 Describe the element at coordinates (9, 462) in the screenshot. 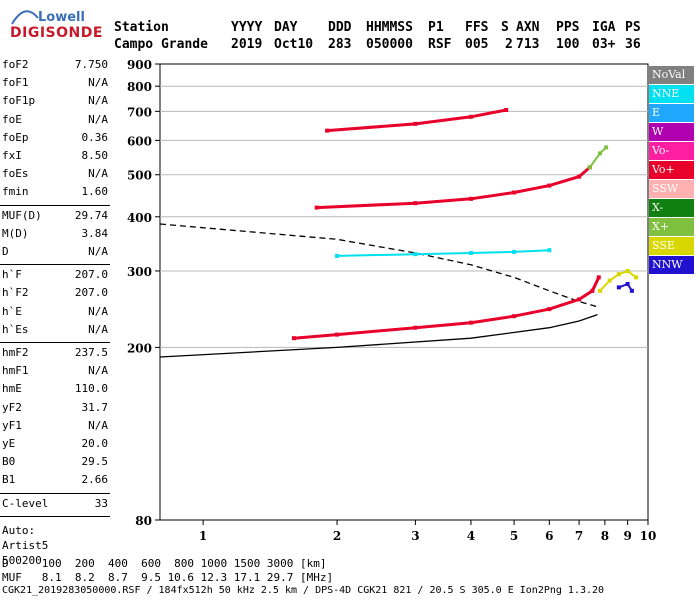

I see `param-key: B0` at that location.